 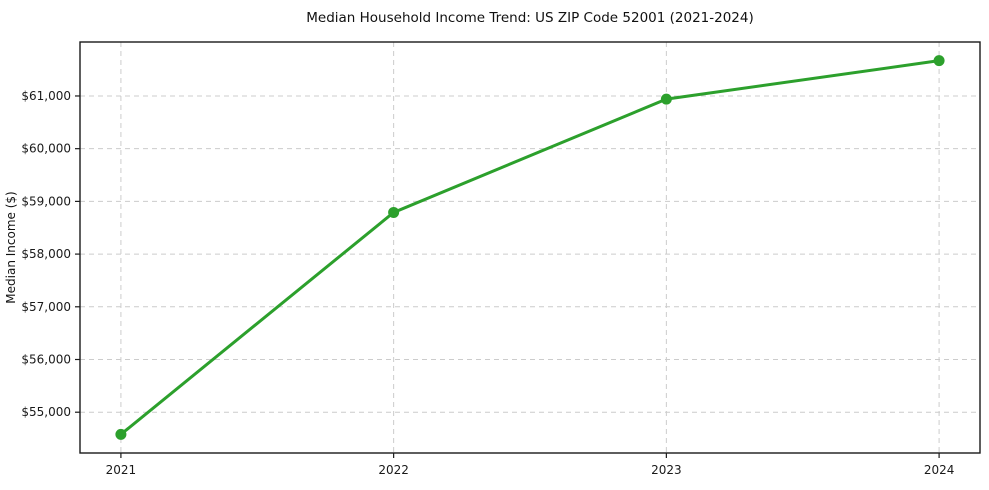 I want to click on data-point-2024, so click(x=939, y=61).